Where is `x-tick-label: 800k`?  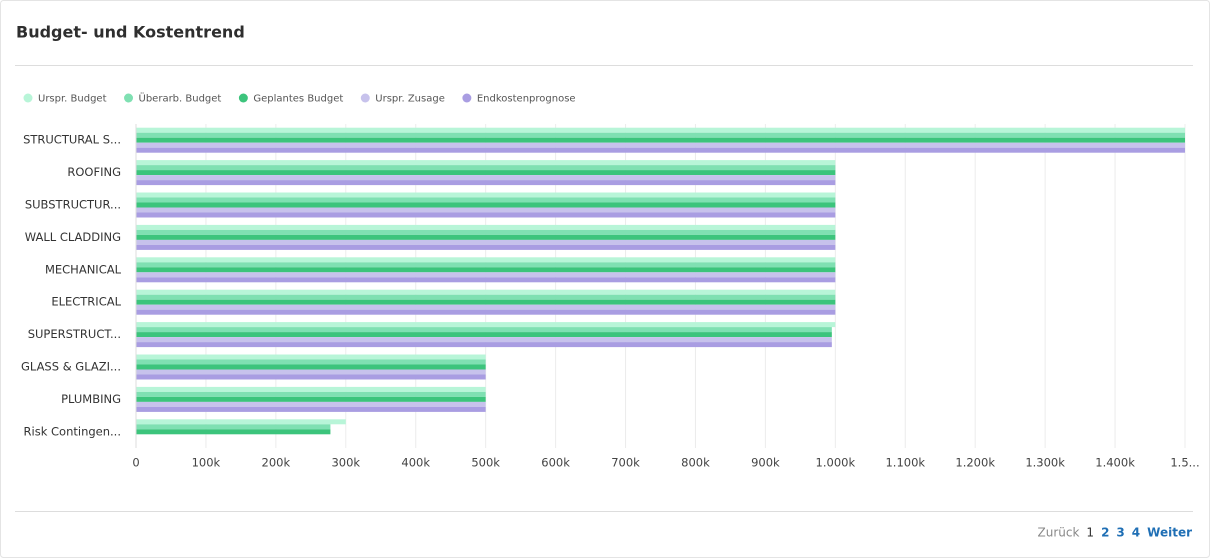
x-tick-label: 800k is located at coordinates (695, 463).